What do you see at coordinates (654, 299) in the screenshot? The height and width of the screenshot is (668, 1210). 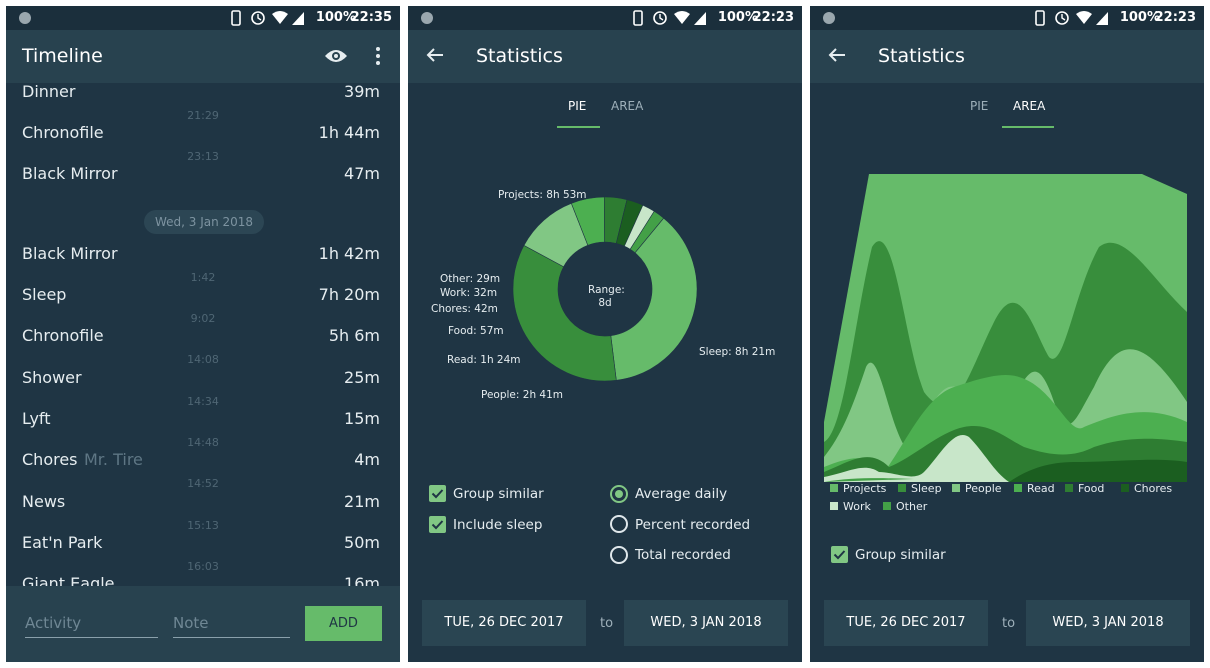 I see `donut-slice-projects` at bounding box center [654, 299].